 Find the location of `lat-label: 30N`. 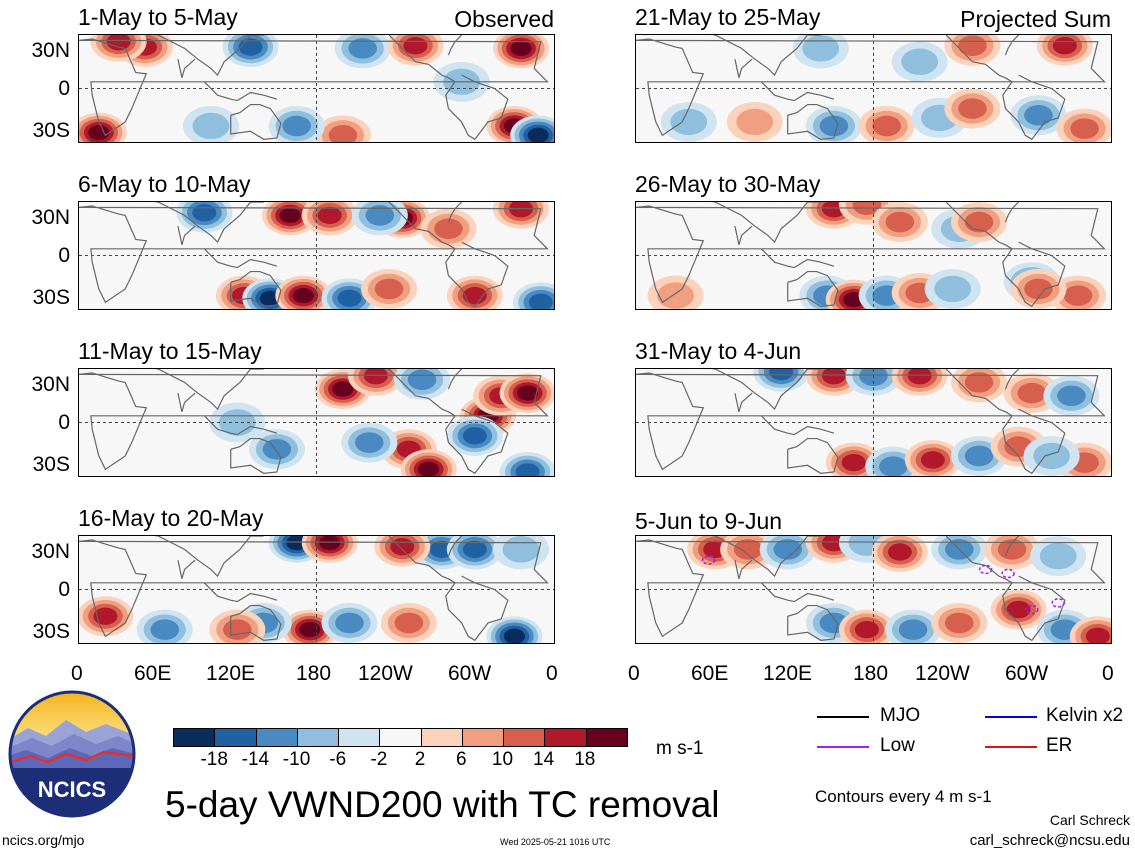

lat-label: 30N is located at coordinates (50, 551).